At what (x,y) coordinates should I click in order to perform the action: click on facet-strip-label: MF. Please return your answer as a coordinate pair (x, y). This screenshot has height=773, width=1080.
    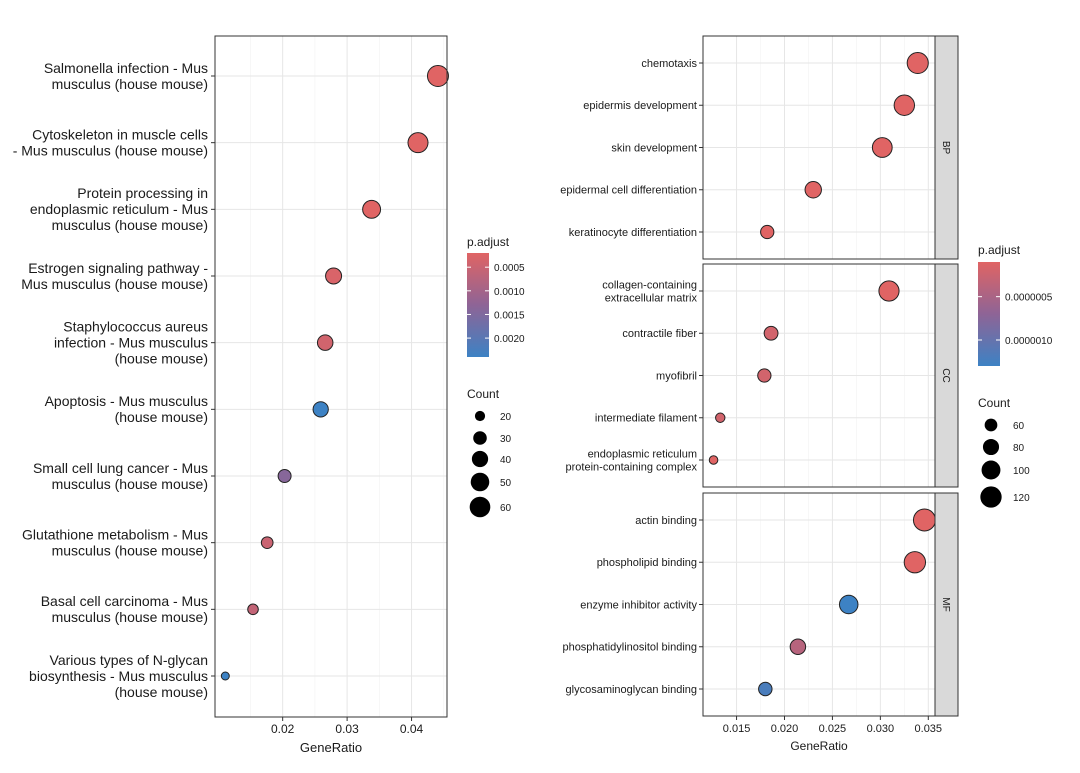
    Looking at the image, I should click on (945, 604).